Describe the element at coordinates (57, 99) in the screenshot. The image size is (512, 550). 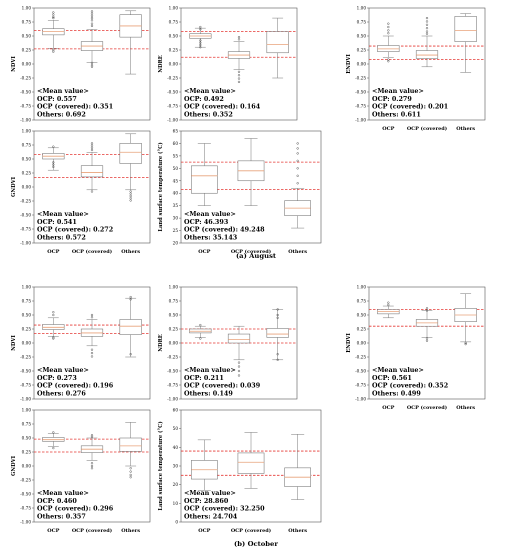
I see `mean-value-annotation: OCP: 0.557` at that location.